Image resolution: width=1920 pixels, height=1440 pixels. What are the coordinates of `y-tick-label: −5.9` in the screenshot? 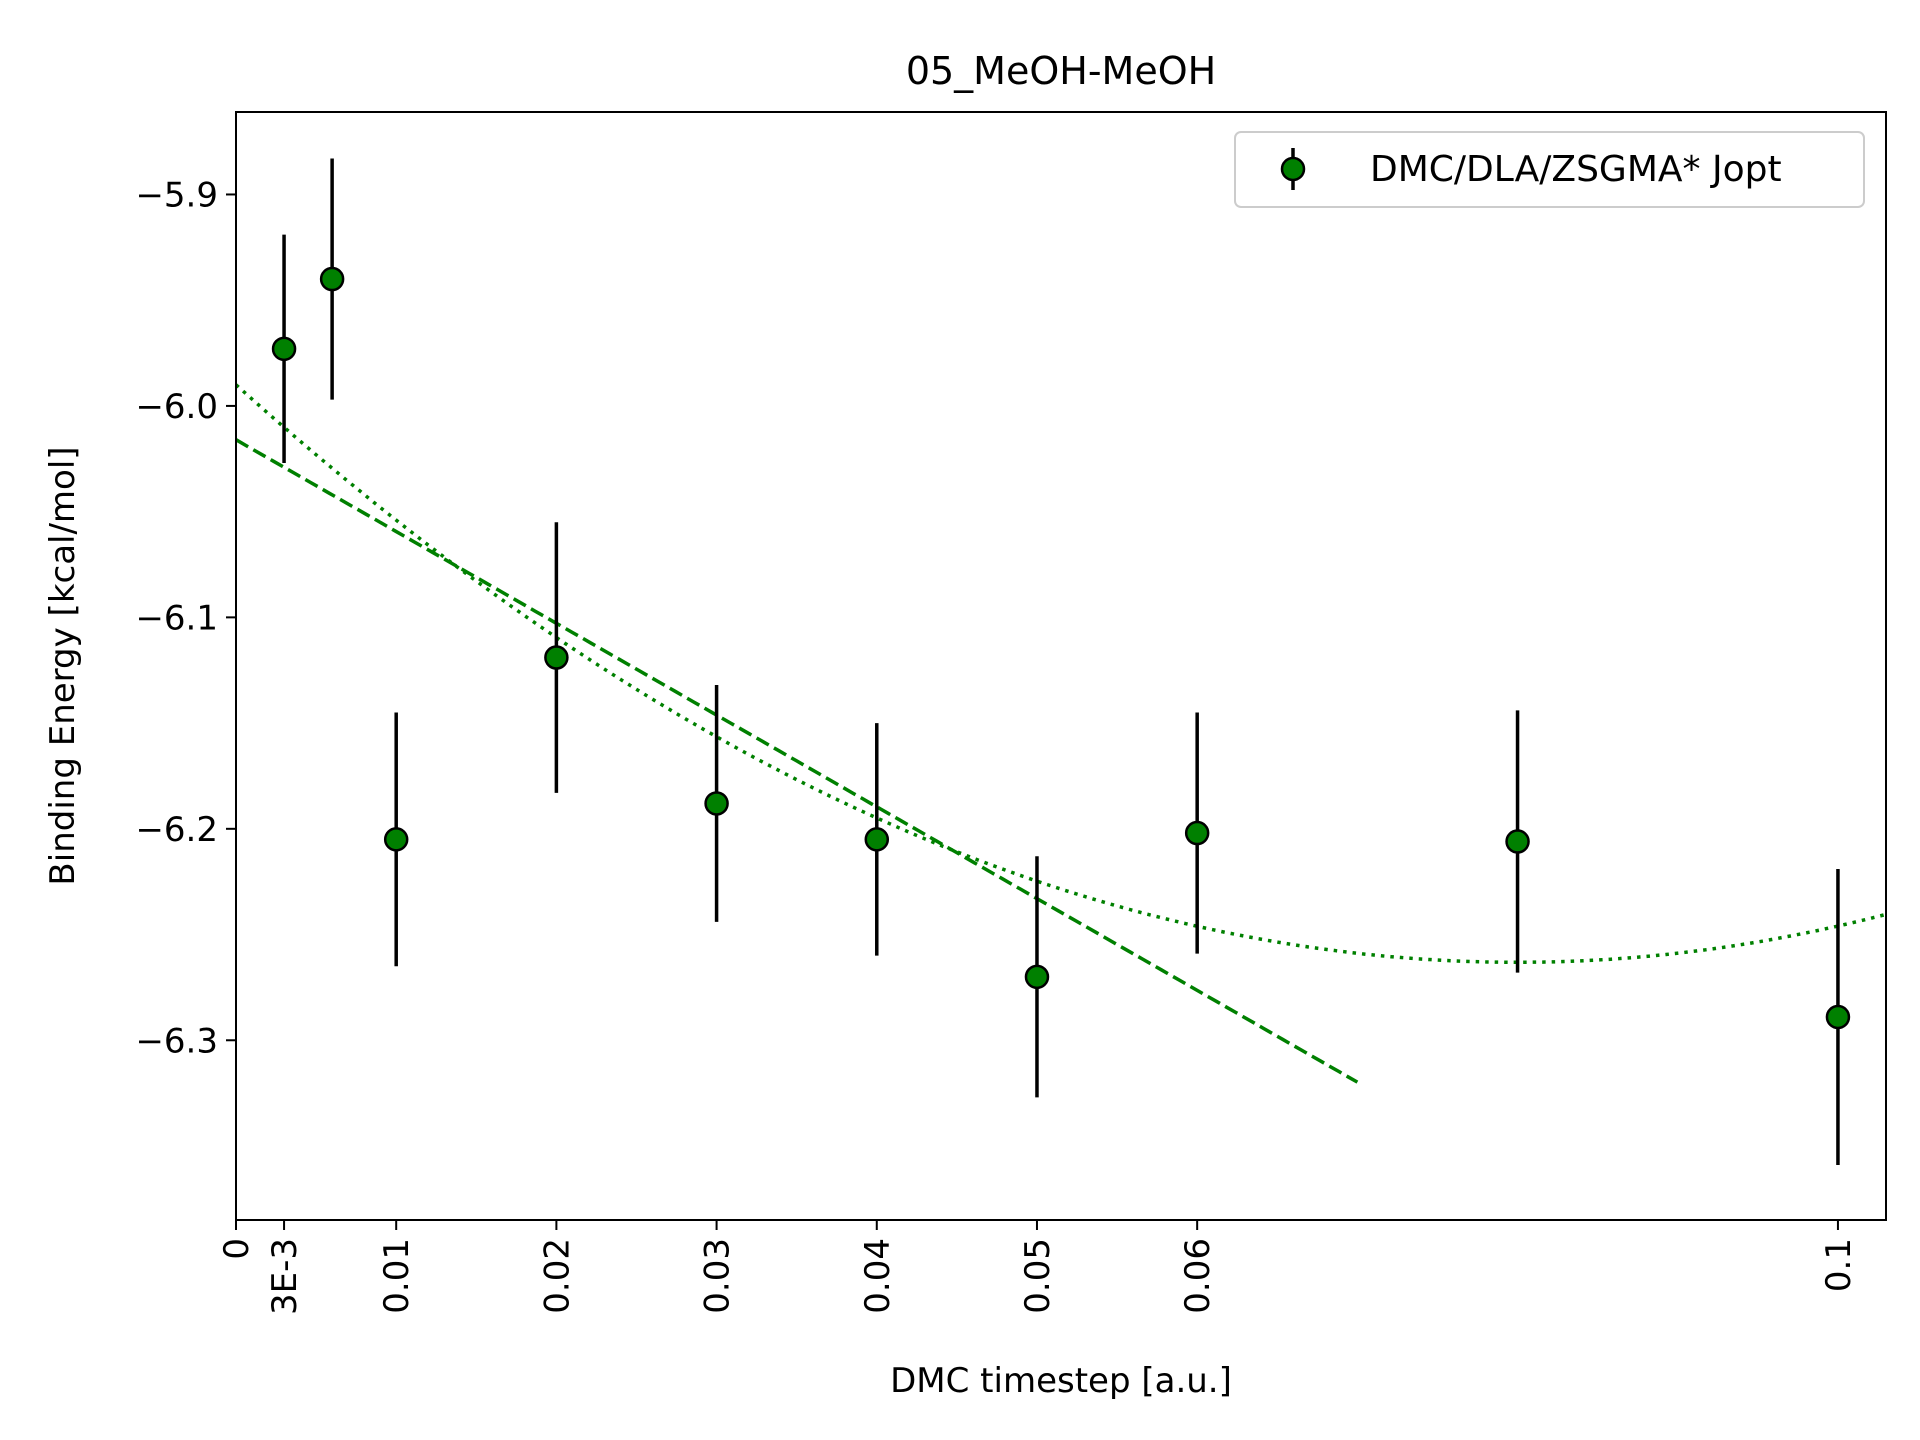 It's located at (176, 195).